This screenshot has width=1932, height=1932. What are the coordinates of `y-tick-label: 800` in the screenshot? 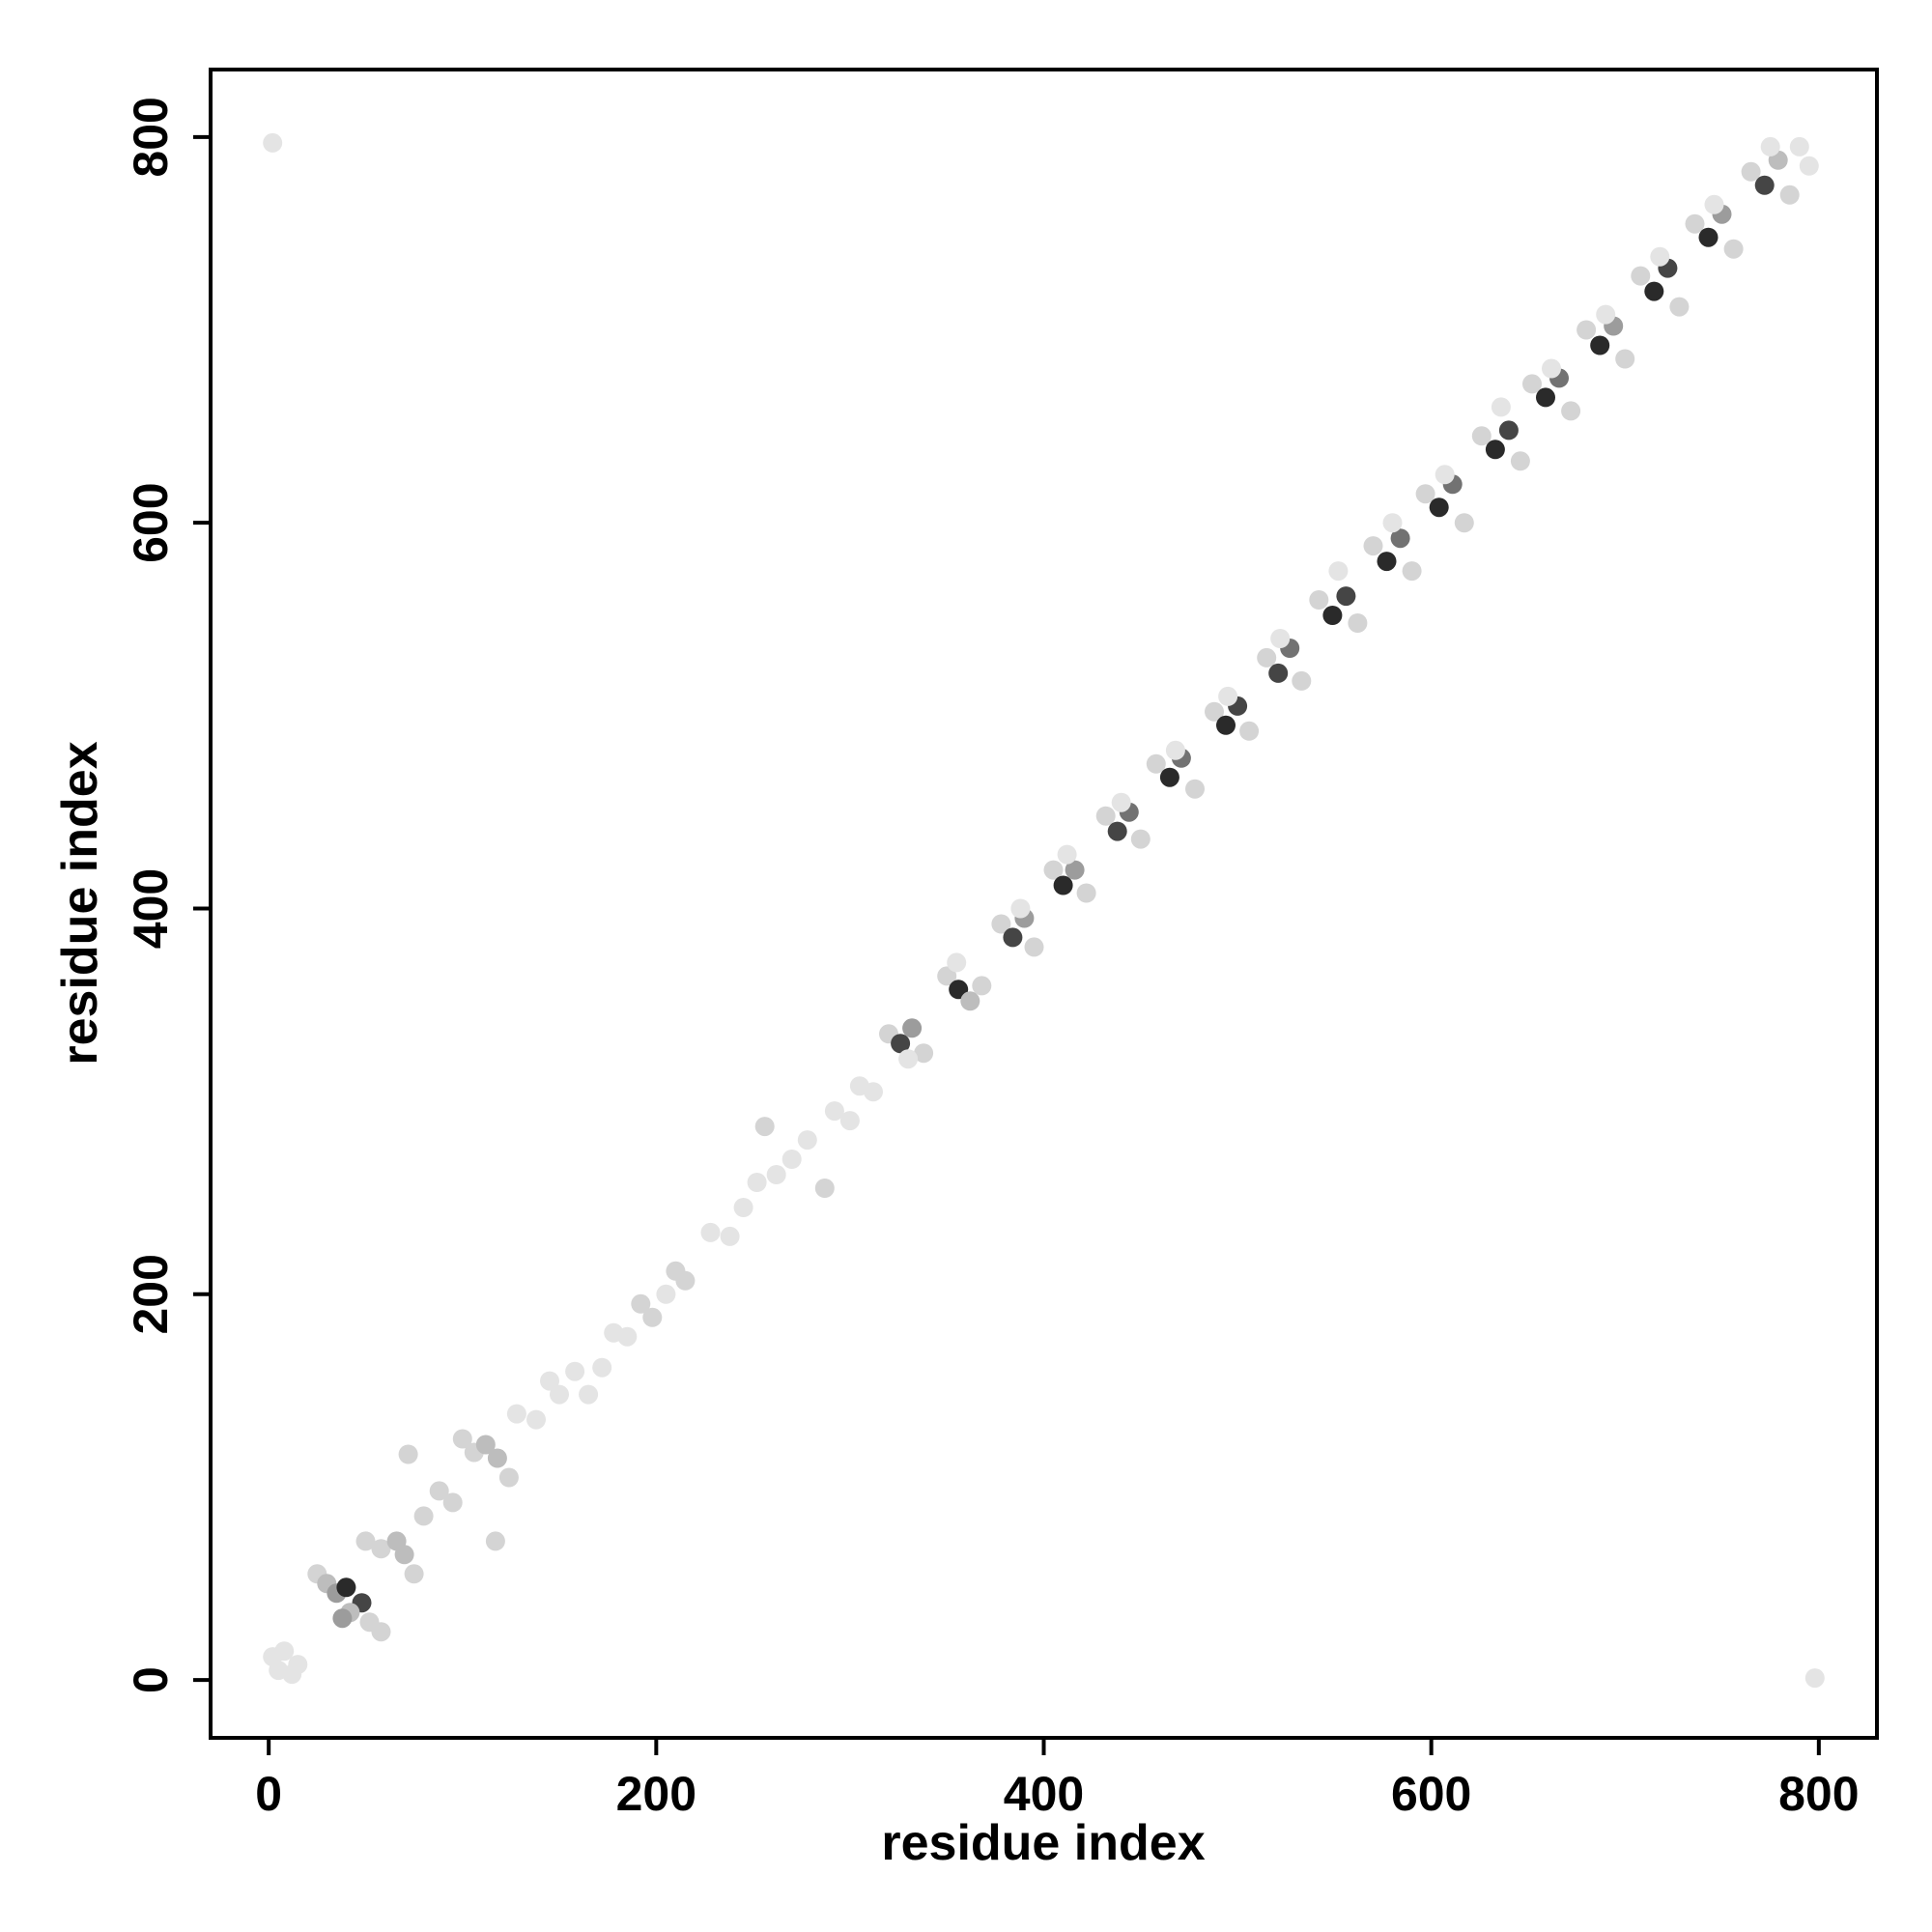 It's located at (151, 137).